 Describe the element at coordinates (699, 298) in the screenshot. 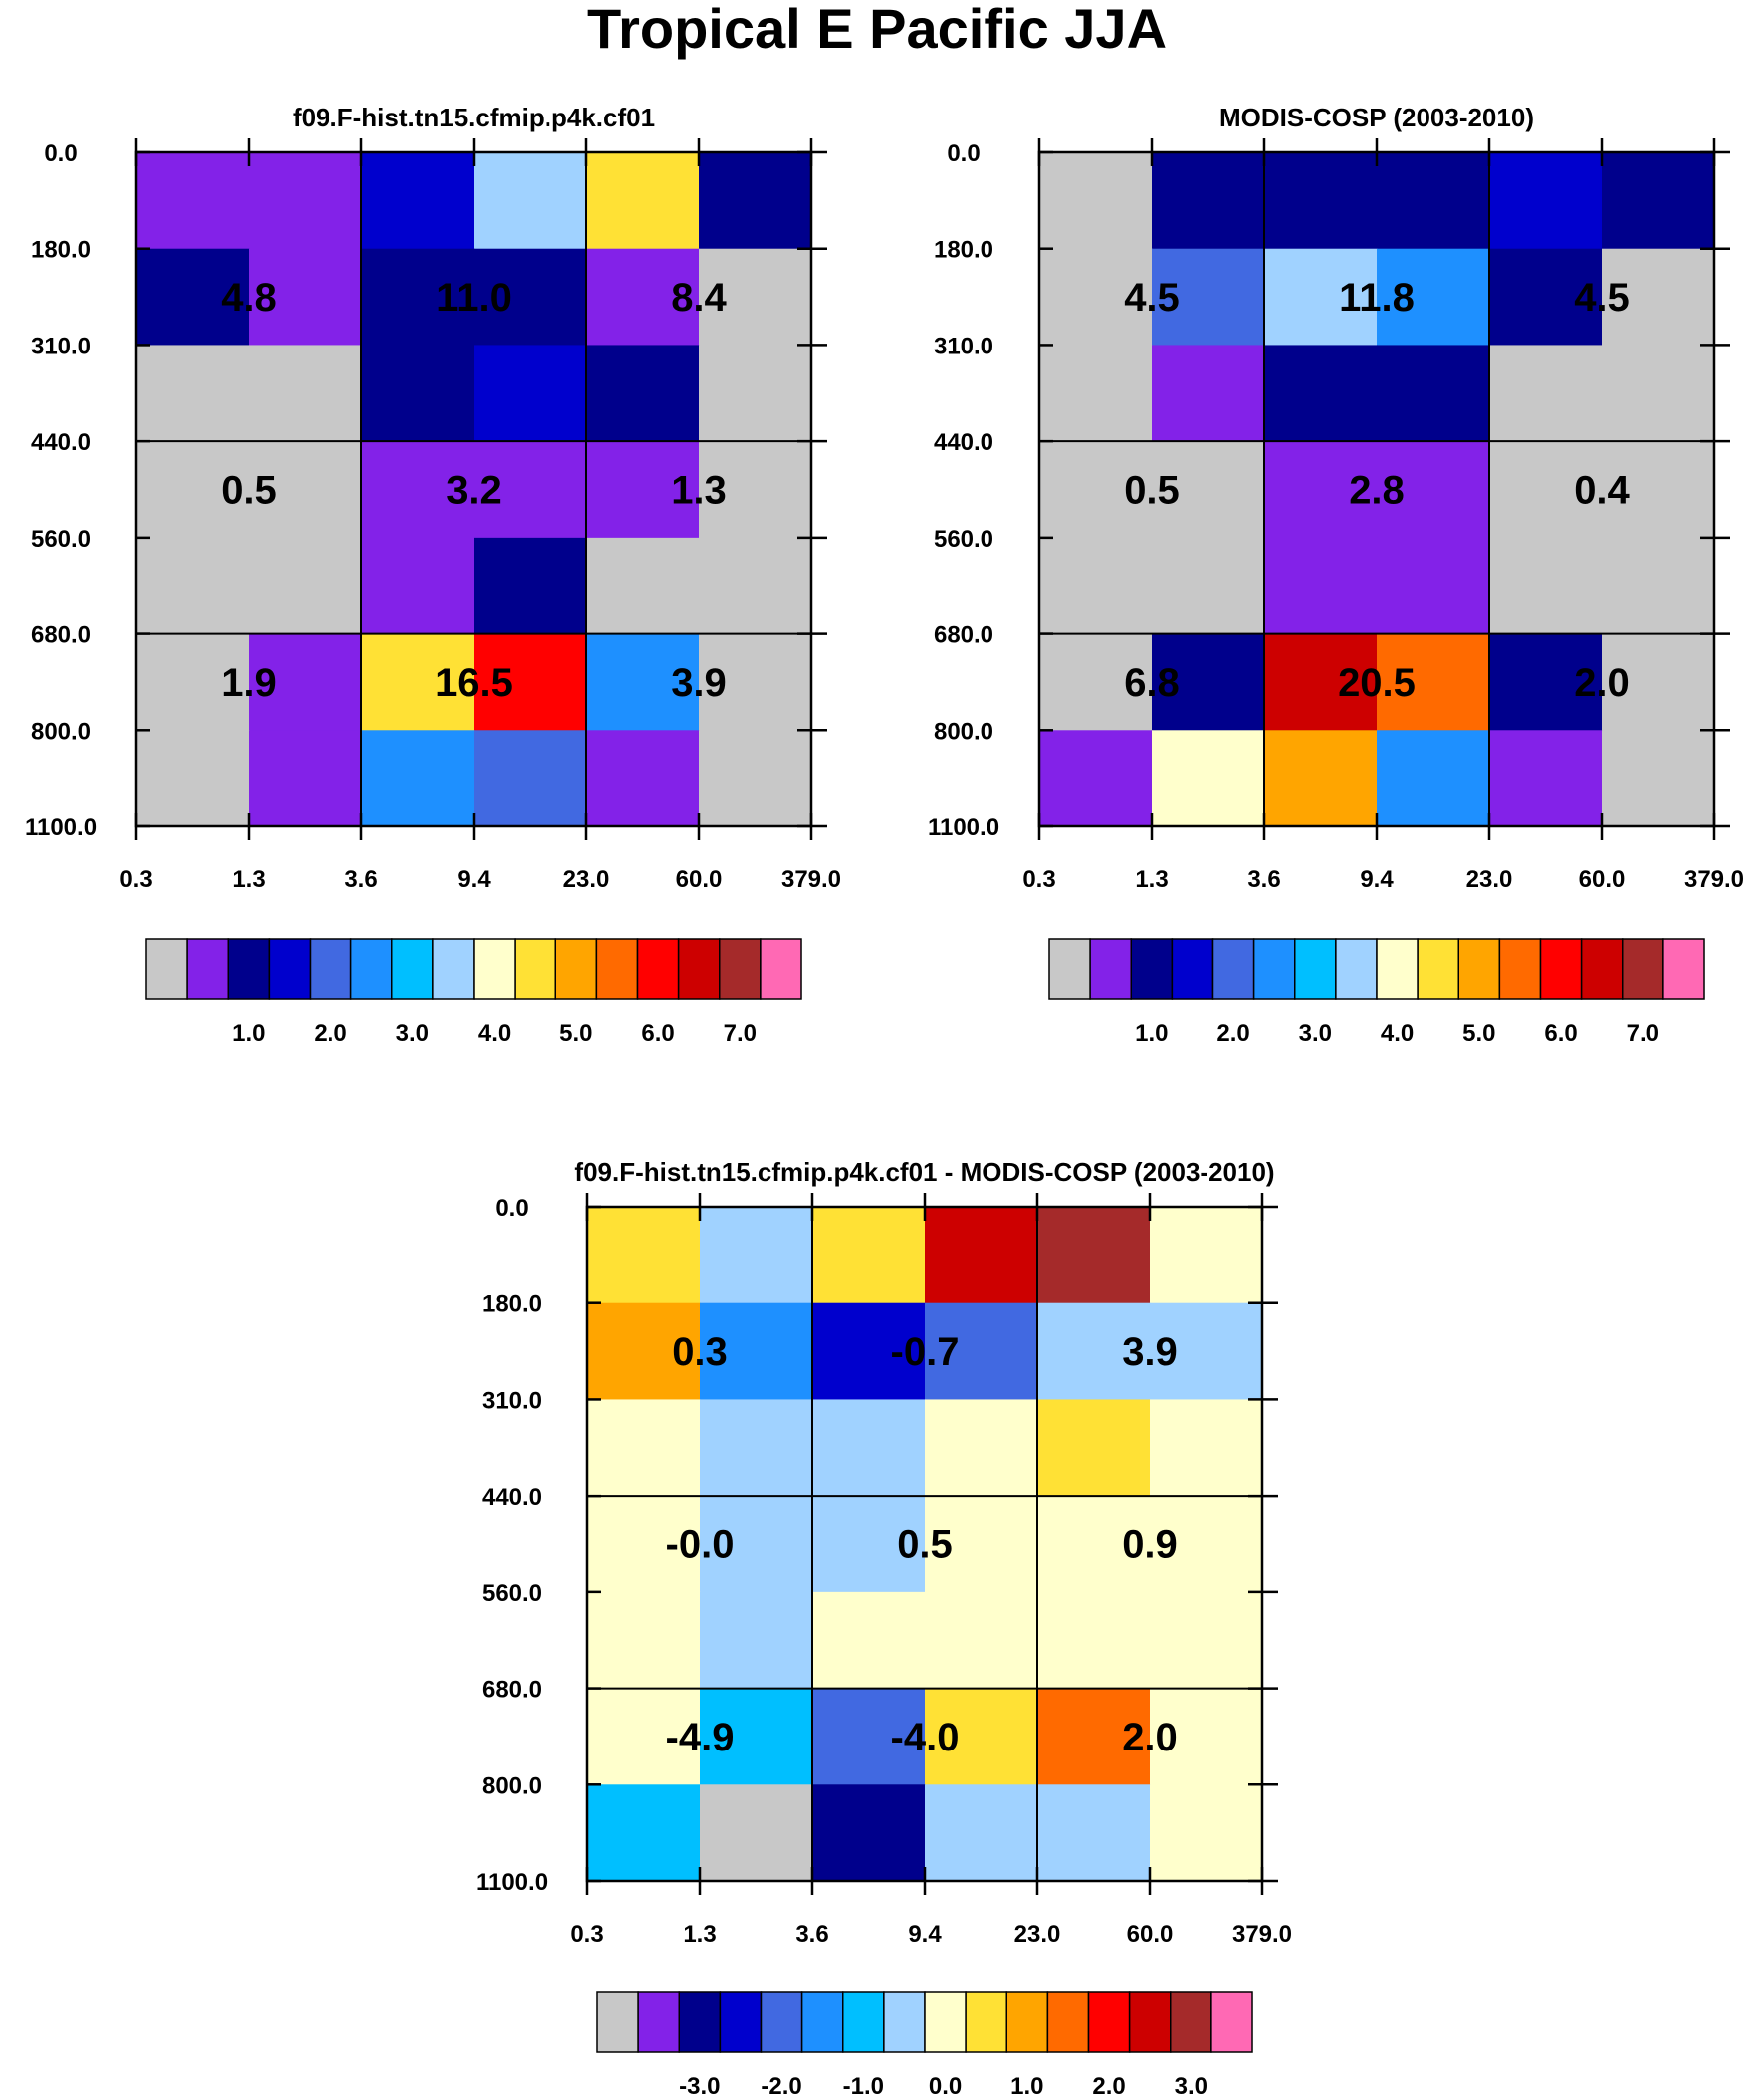

I see `block-value-label: 8.4` at that location.